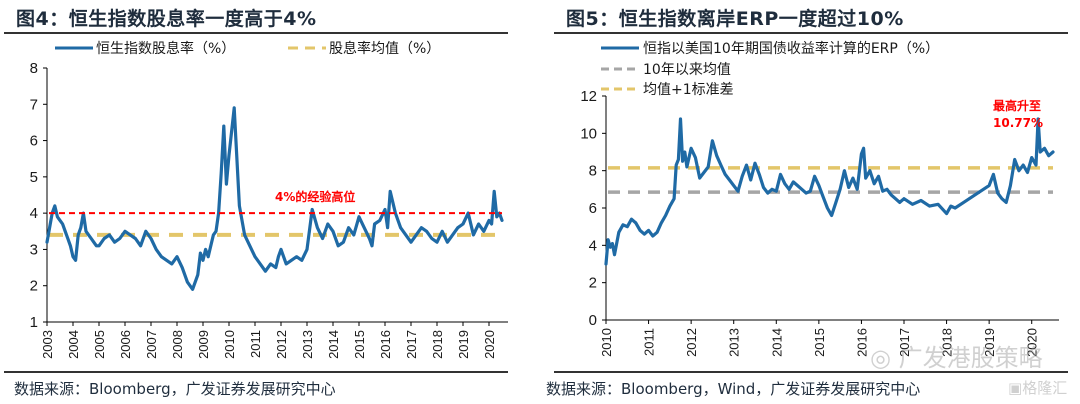 Image resolution: width=1080 pixels, height=404 pixels. I want to click on y-tick-label: 0, so click(593, 320).